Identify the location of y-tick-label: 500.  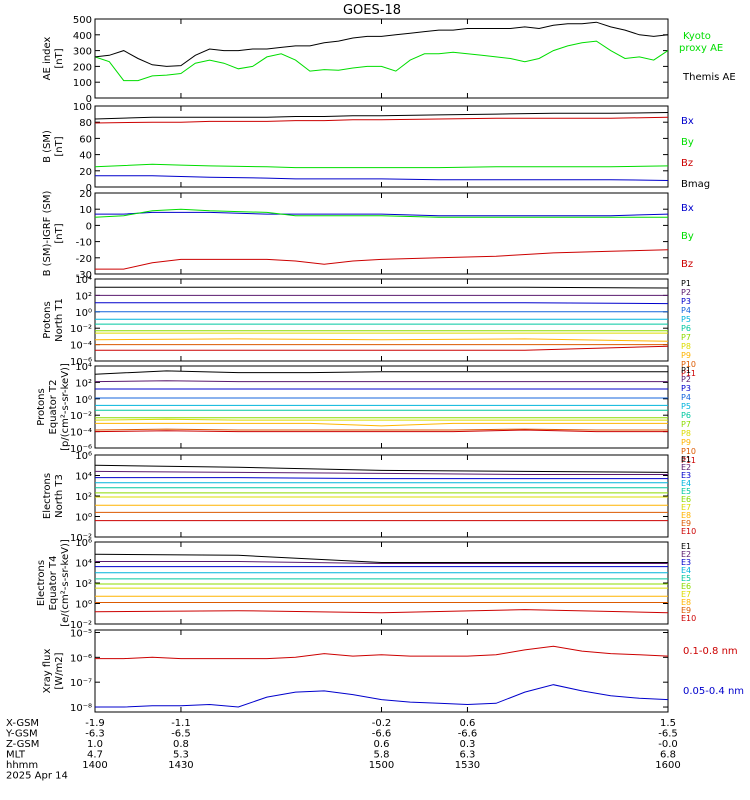
(82, 20).